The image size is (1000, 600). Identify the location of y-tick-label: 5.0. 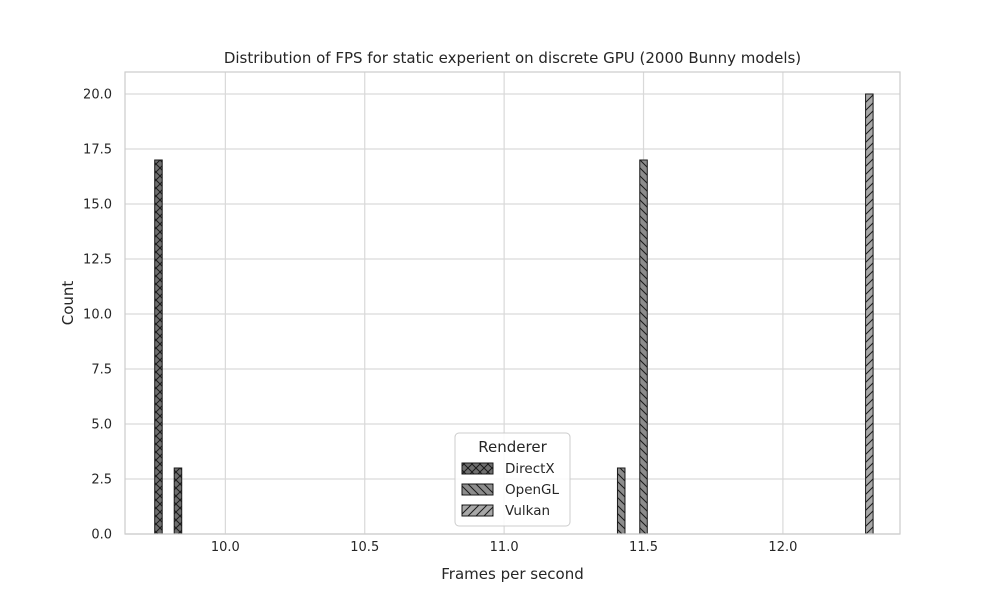
(101, 425).